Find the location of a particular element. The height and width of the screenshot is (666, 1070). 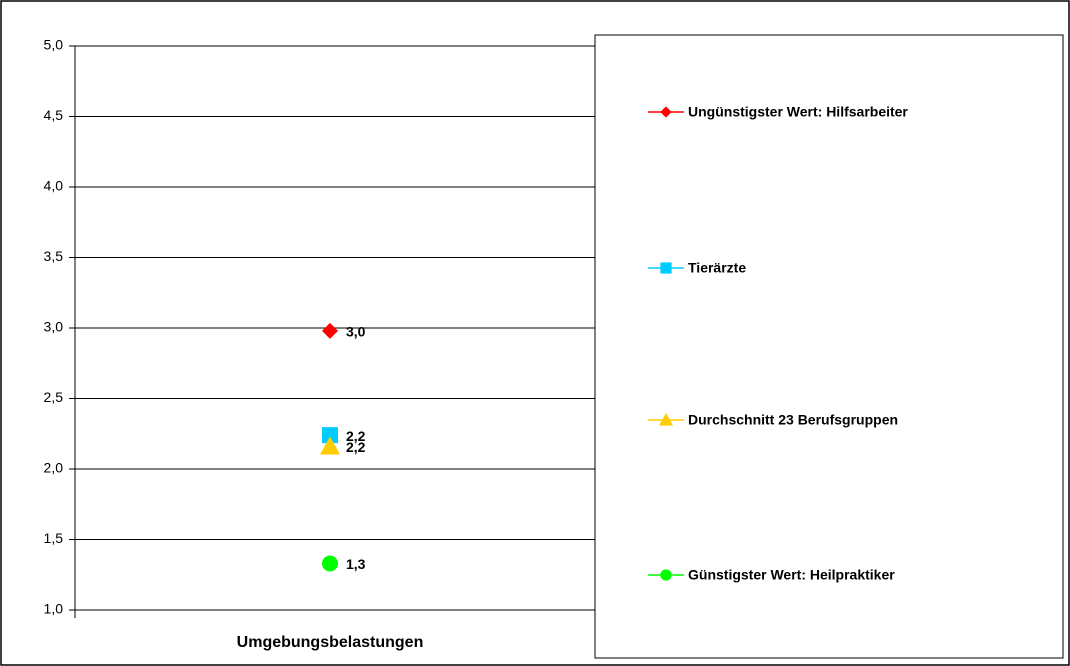

y-tick-label: 4,5 is located at coordinates (54, 115).